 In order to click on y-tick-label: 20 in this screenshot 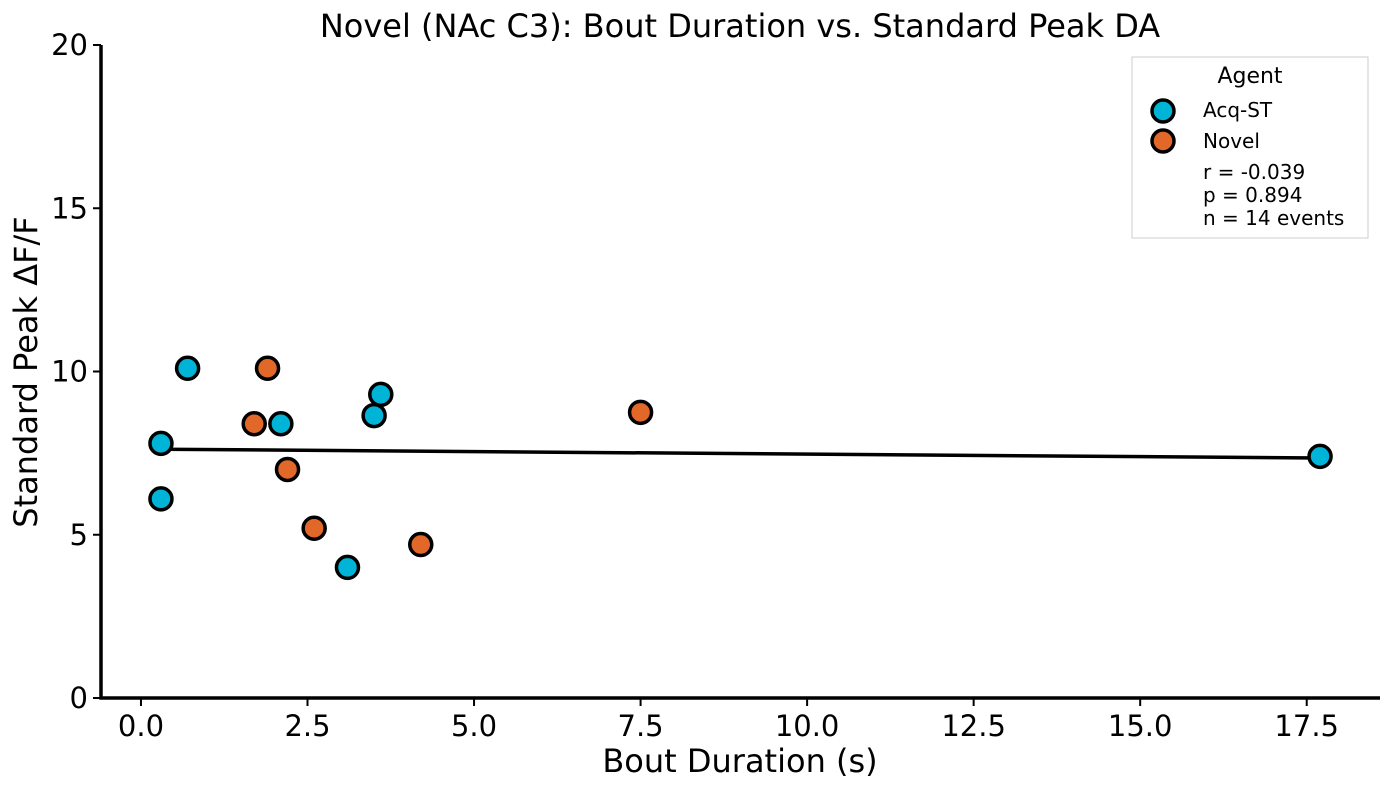, I will do `click(69, 45)`.